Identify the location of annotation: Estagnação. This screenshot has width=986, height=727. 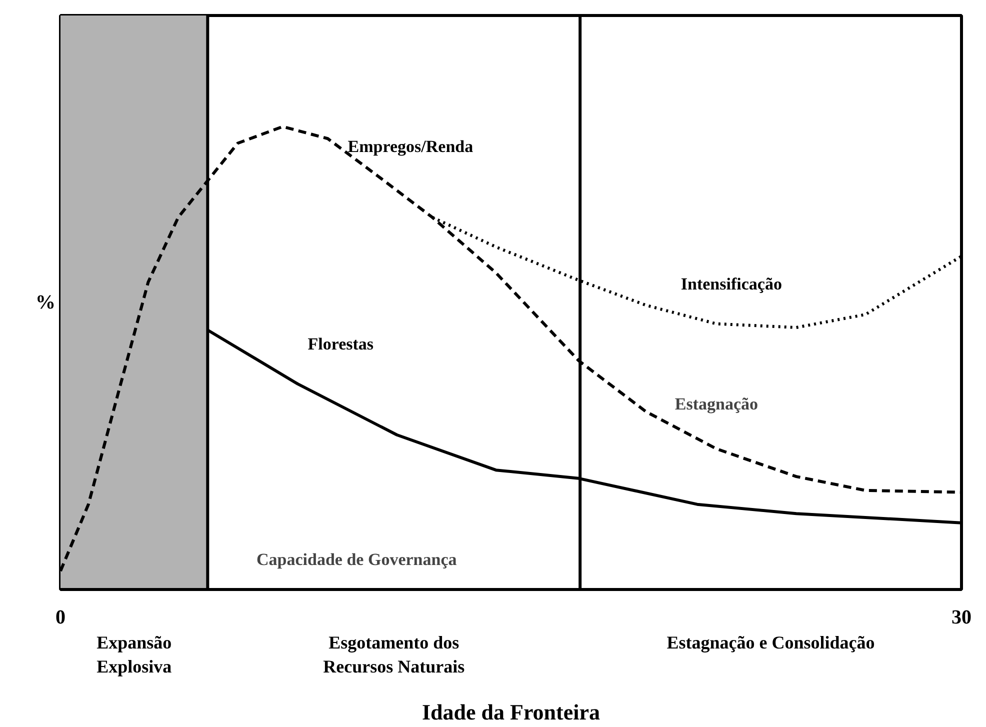
(716, 404).